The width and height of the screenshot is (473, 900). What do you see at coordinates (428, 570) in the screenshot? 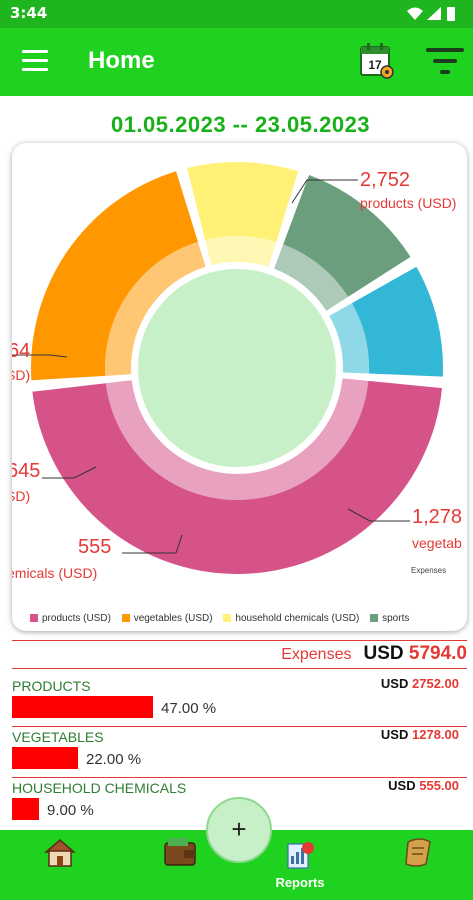
I see `chart-description: Expenses` at bounding box center [428, 570].